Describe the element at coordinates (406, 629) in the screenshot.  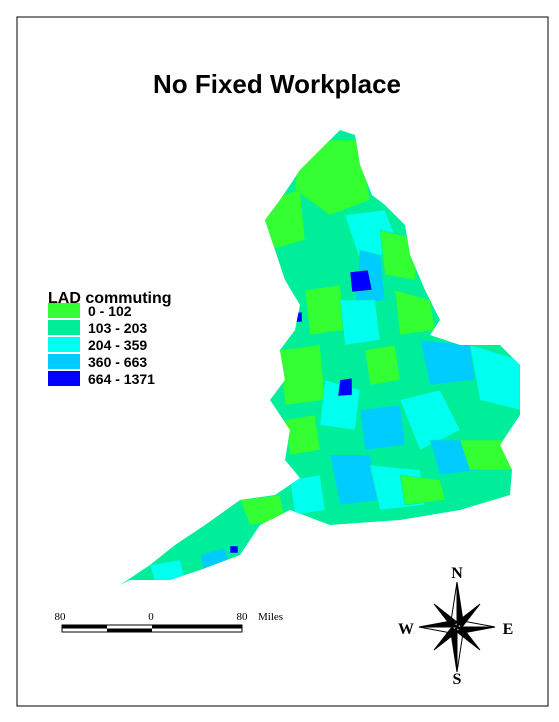
I see `compass-w: W` at that location.